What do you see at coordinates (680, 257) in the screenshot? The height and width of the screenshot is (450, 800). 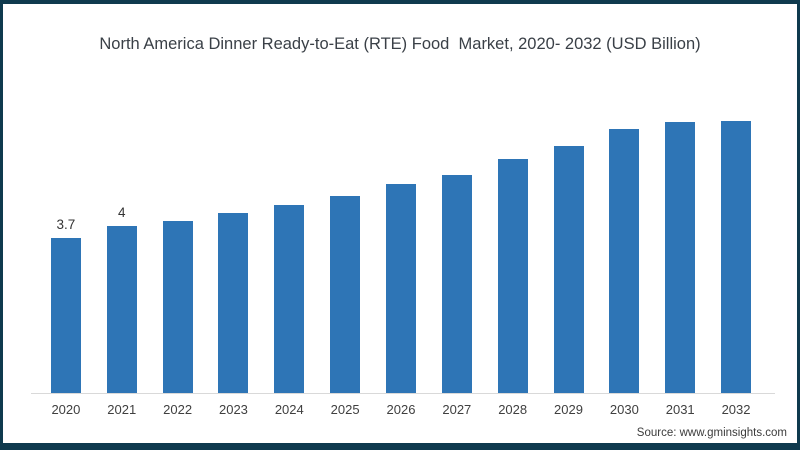 I see `bar-2031` at bounding box center [680, 257].